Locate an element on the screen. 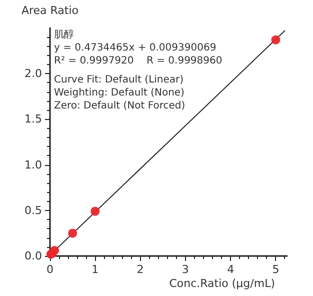  x-tick-label: 2 is located at coordinates (140, 269).